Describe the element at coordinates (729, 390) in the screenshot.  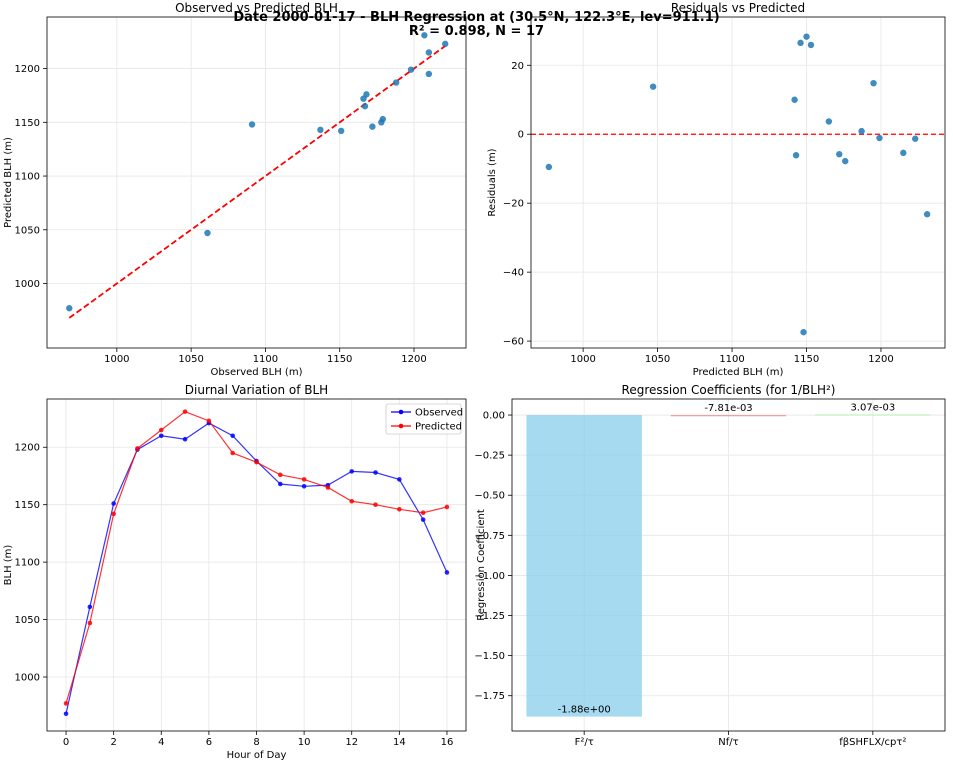
I see `subplot-title: Regression Coefficients (for 1/BLH²)` at that location.